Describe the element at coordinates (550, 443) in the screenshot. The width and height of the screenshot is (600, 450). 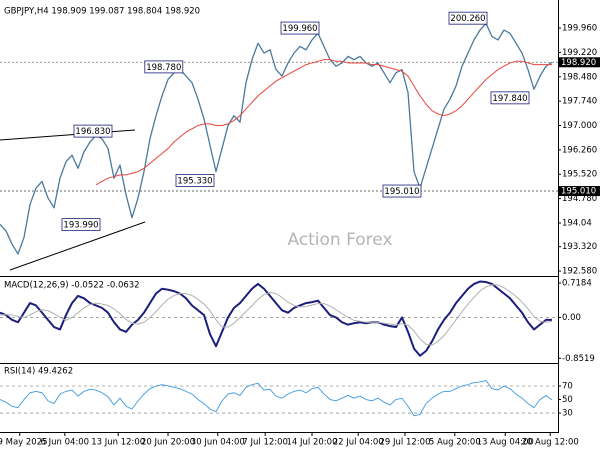
I see `x-tick-label: 20 Aug 12:00` at that location.